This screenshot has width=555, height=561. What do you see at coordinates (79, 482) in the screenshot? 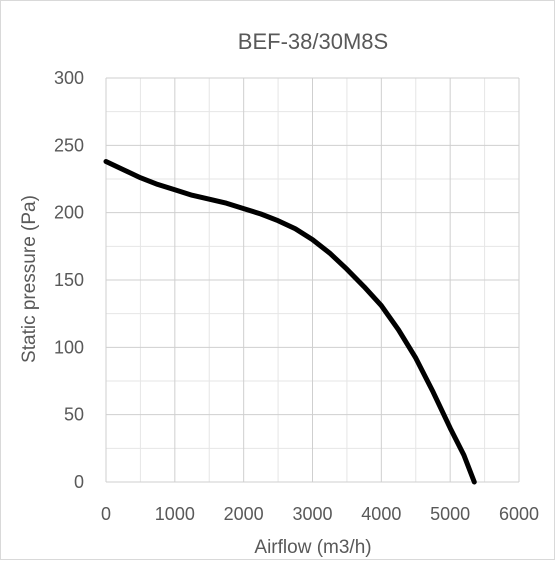
I see `y-tick-label: 0` at bounding box center [79, 482].